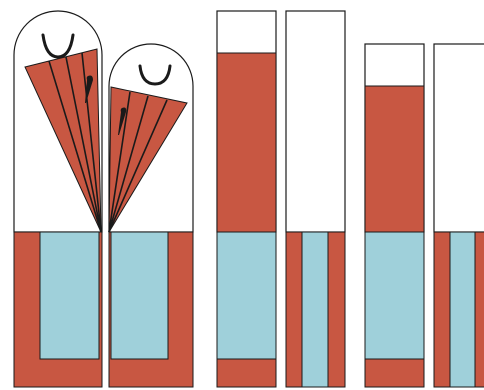 This screenshot has height=390, width=484. What do you see at coordinates (458, 138) in the screenshot?
I see `rect-panel-6-body` at bounding box center [458, 138].